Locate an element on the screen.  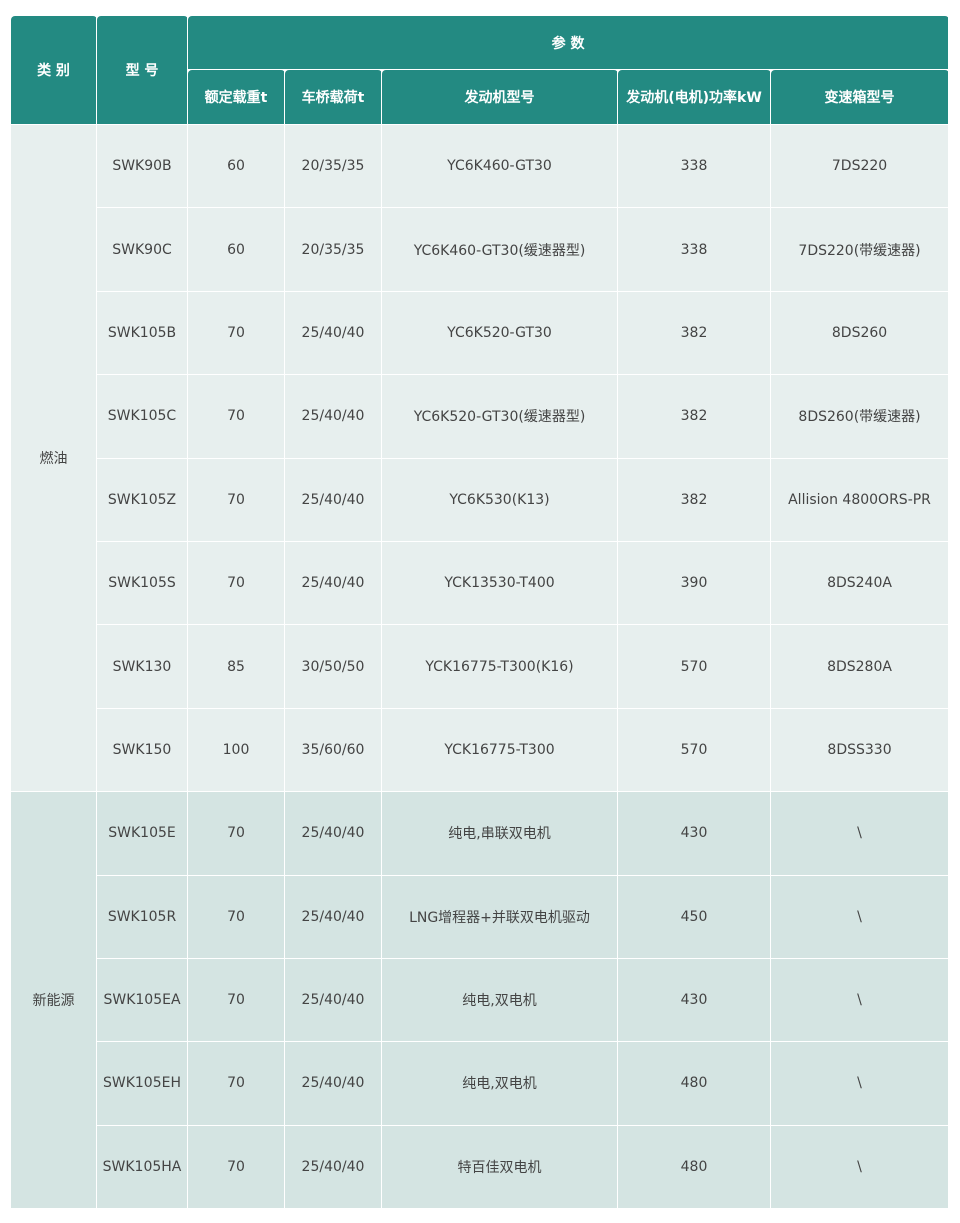
axle-load-cell: 20/35/35 is located at coordinates (333, 166).